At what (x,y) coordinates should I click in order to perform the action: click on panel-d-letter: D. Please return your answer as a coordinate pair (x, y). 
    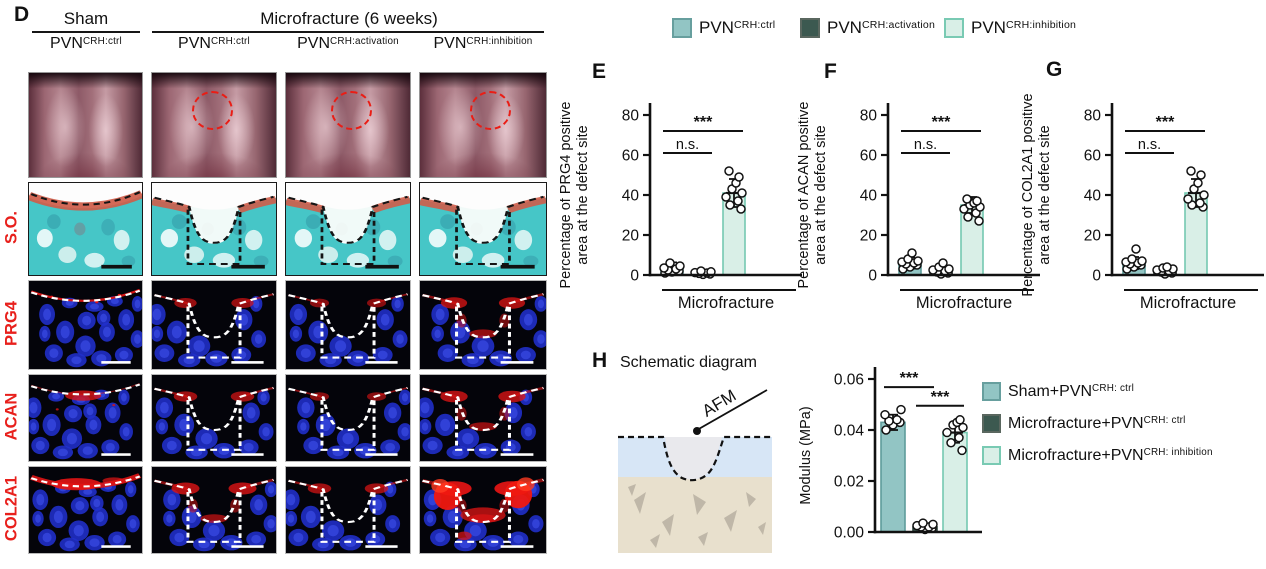
    Looking at the image, I should click on (22, 14).